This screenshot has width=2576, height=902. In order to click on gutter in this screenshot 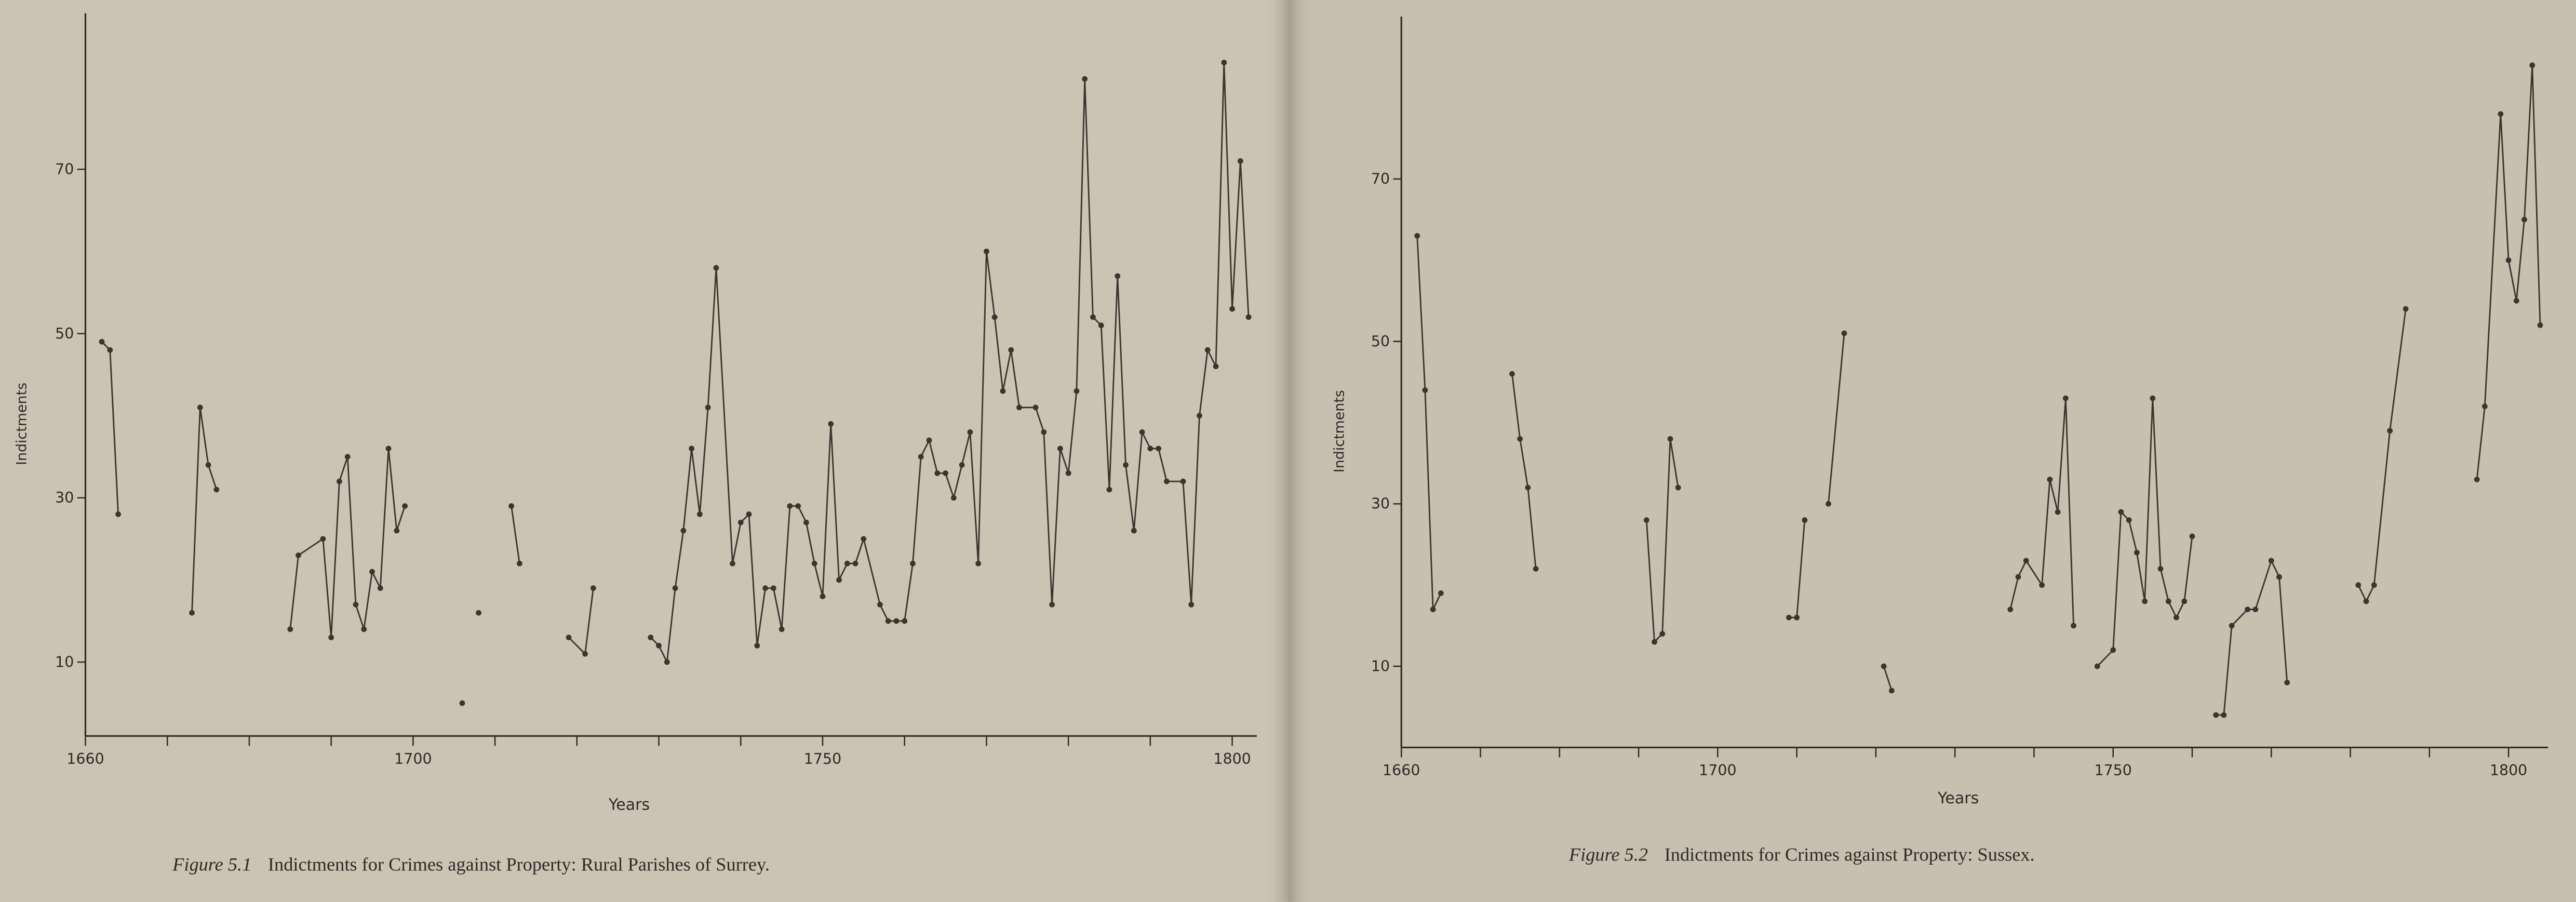, I will do `click(1290, 451)`.